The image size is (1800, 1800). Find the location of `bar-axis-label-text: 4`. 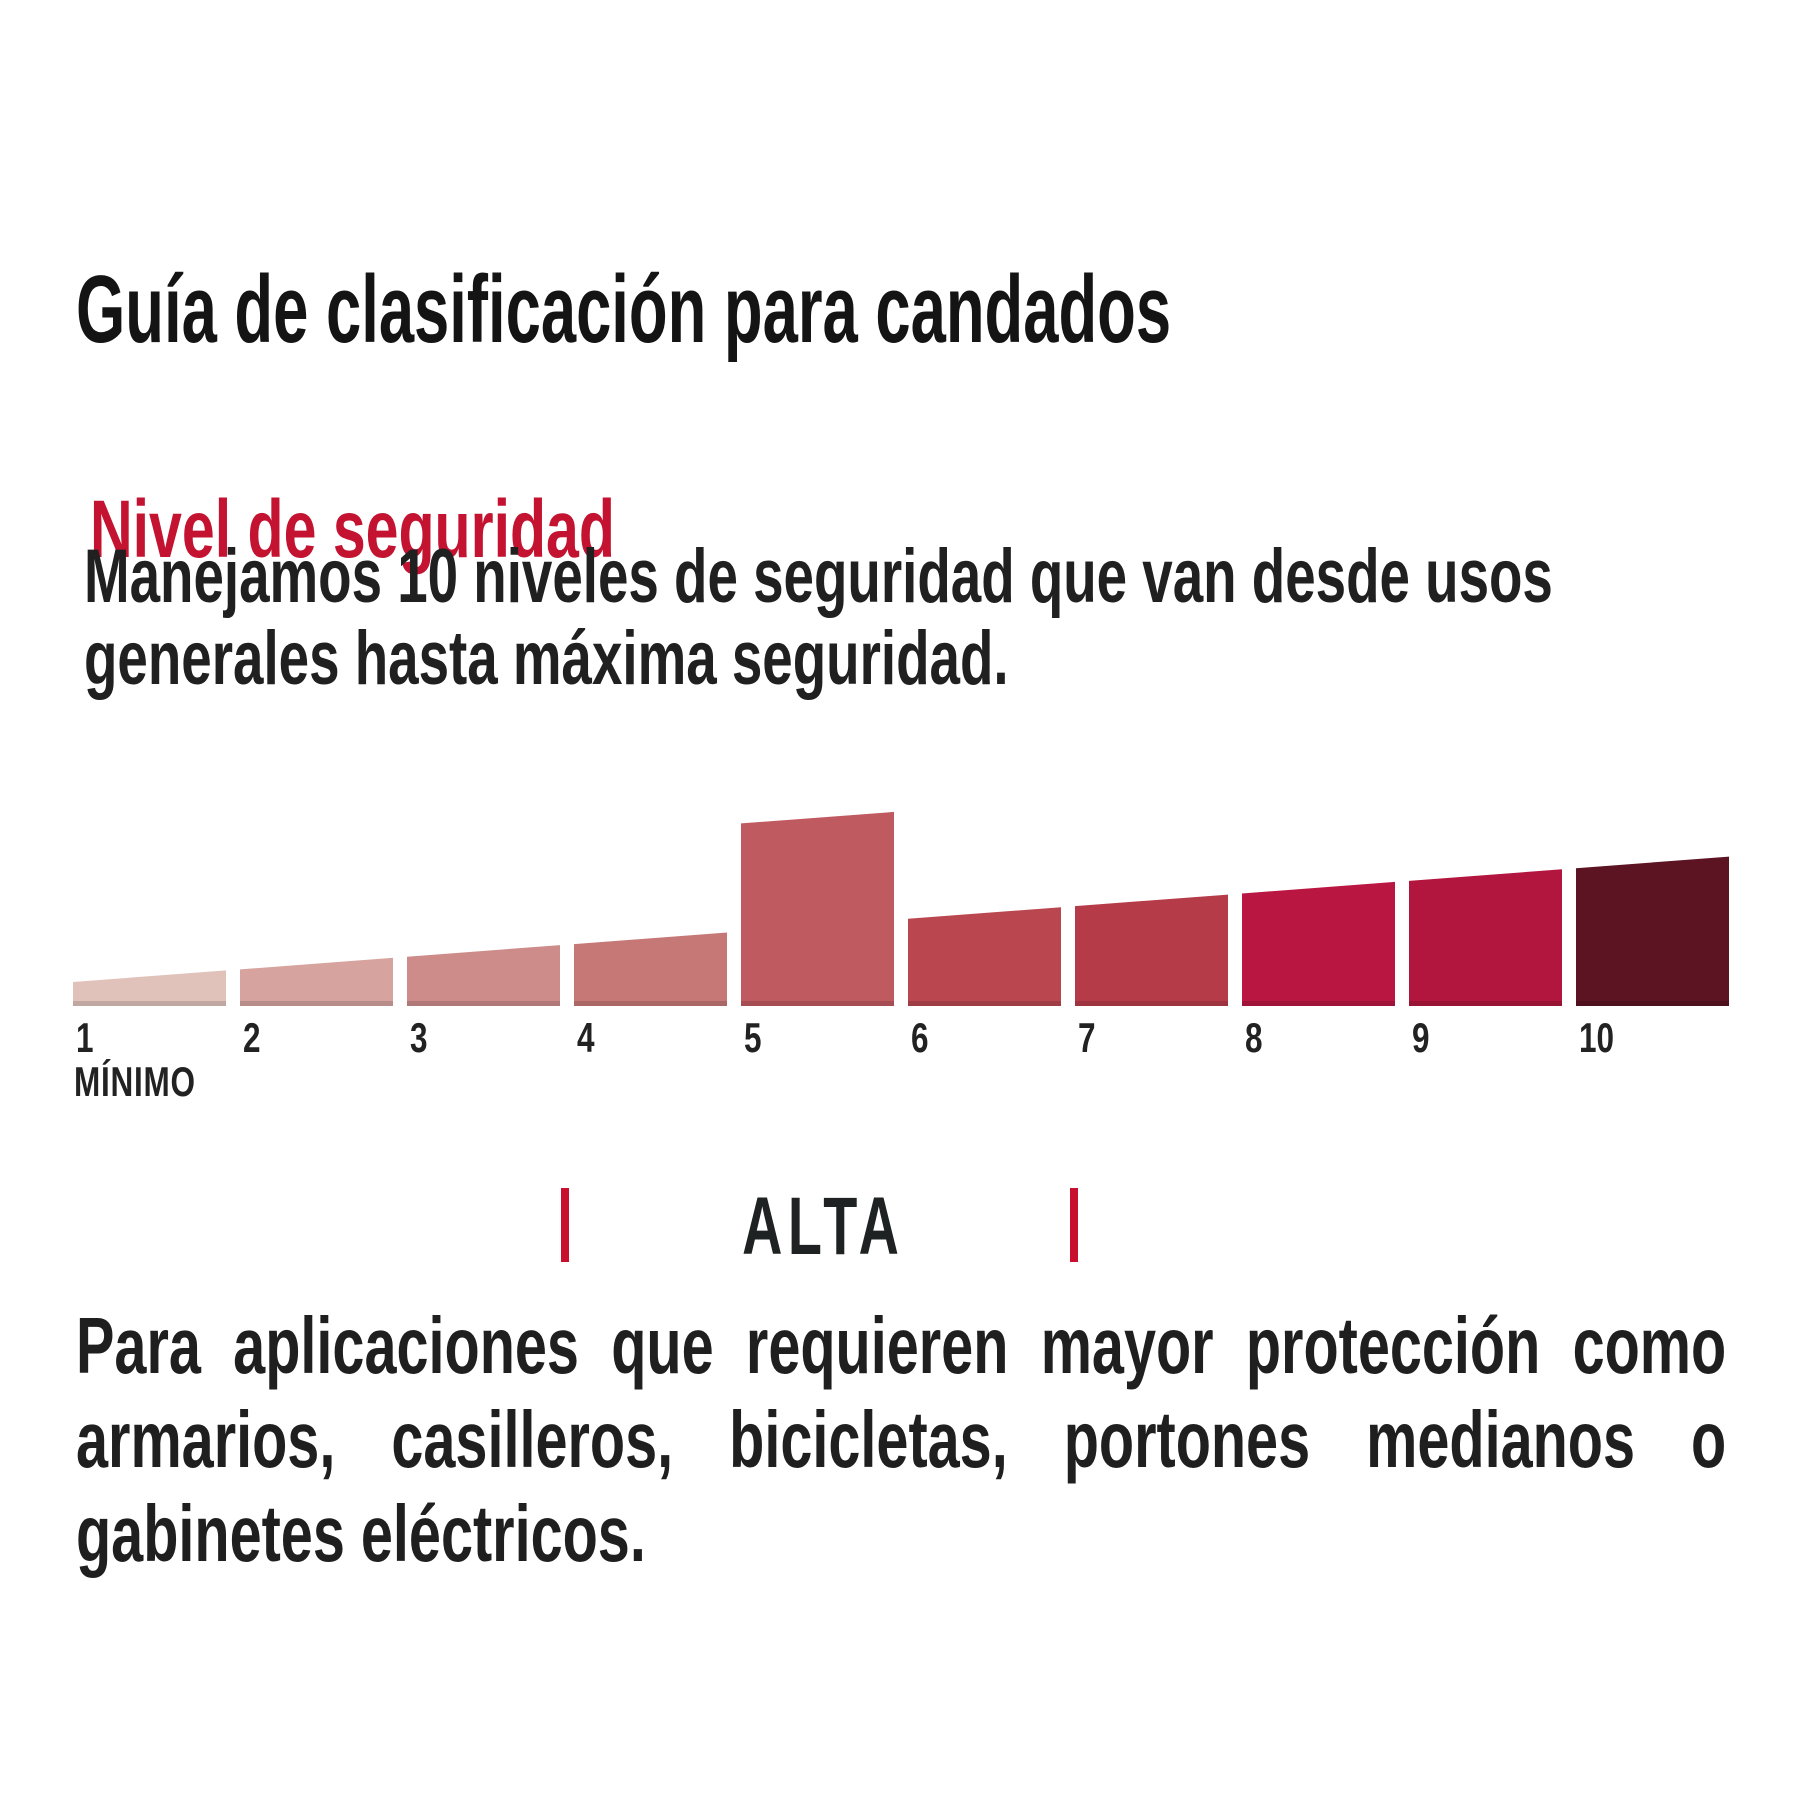

bar-axis-label-text: 4 is located at coordinates (586, 1037).